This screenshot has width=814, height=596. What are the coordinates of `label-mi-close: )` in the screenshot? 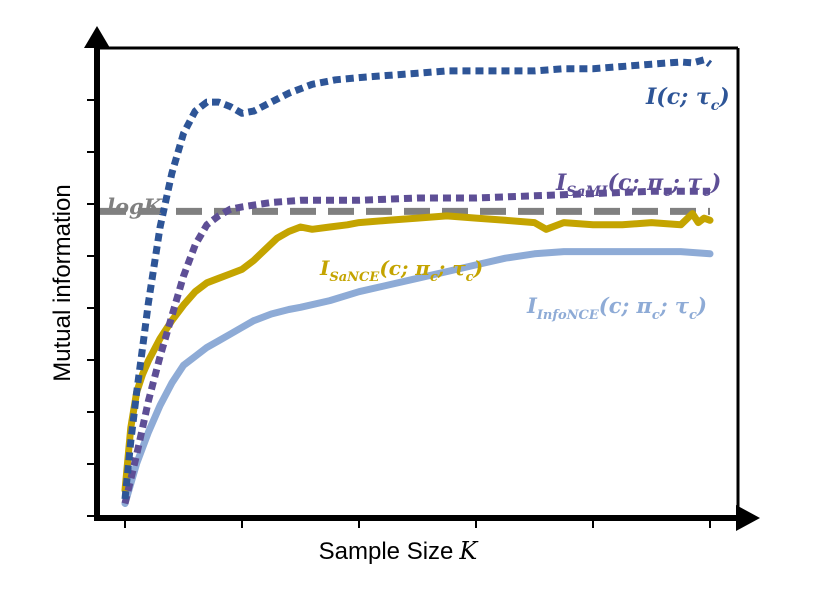 It's located at (723, 97).